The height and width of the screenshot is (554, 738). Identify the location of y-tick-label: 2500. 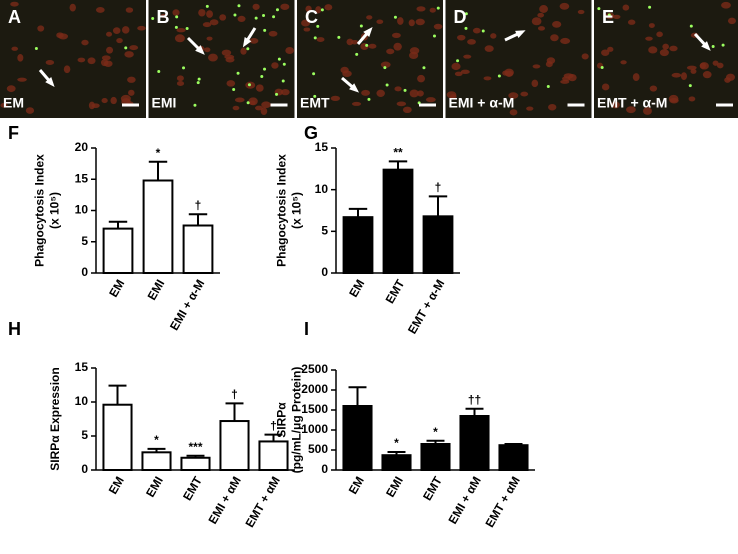
(314, 369).